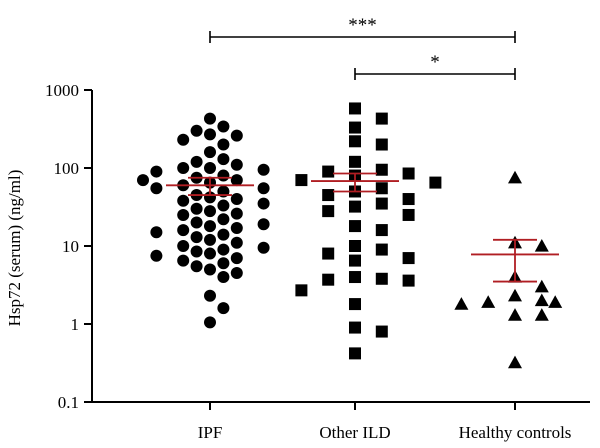 The width and height of the screenshot is (600, 448). Describe the element at coordinates (435, 62) in the screenshot. I see `significance-label: *` at that location.